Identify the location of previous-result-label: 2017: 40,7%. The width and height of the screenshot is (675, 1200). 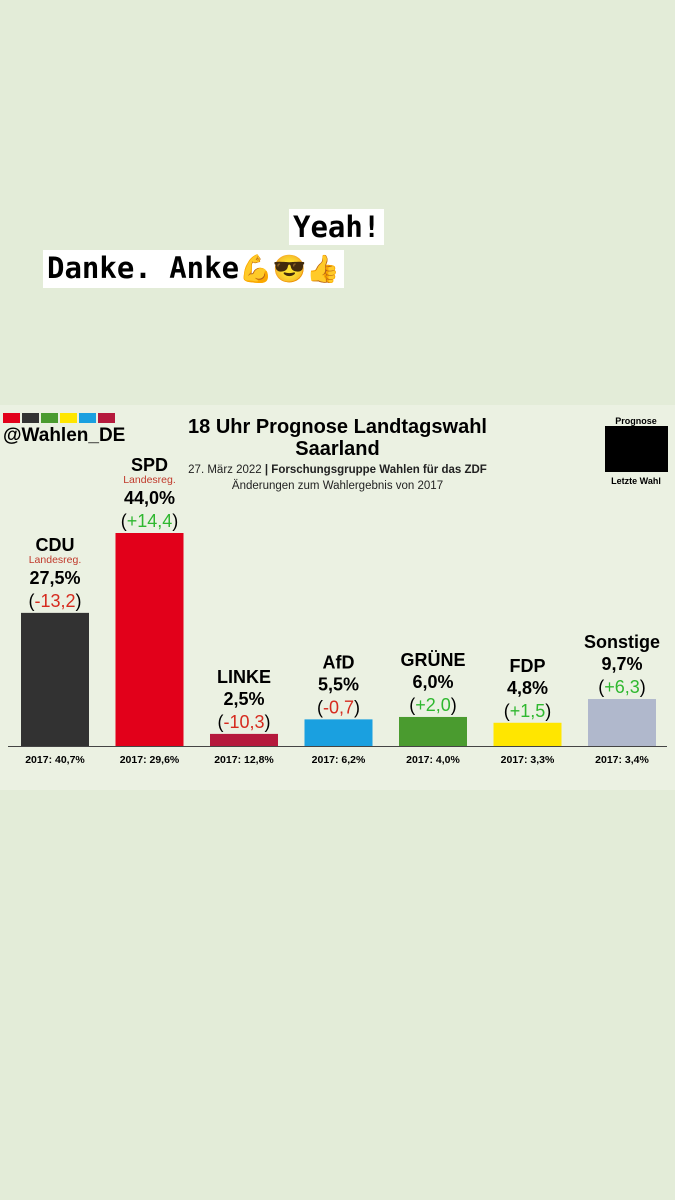
(55, 760).